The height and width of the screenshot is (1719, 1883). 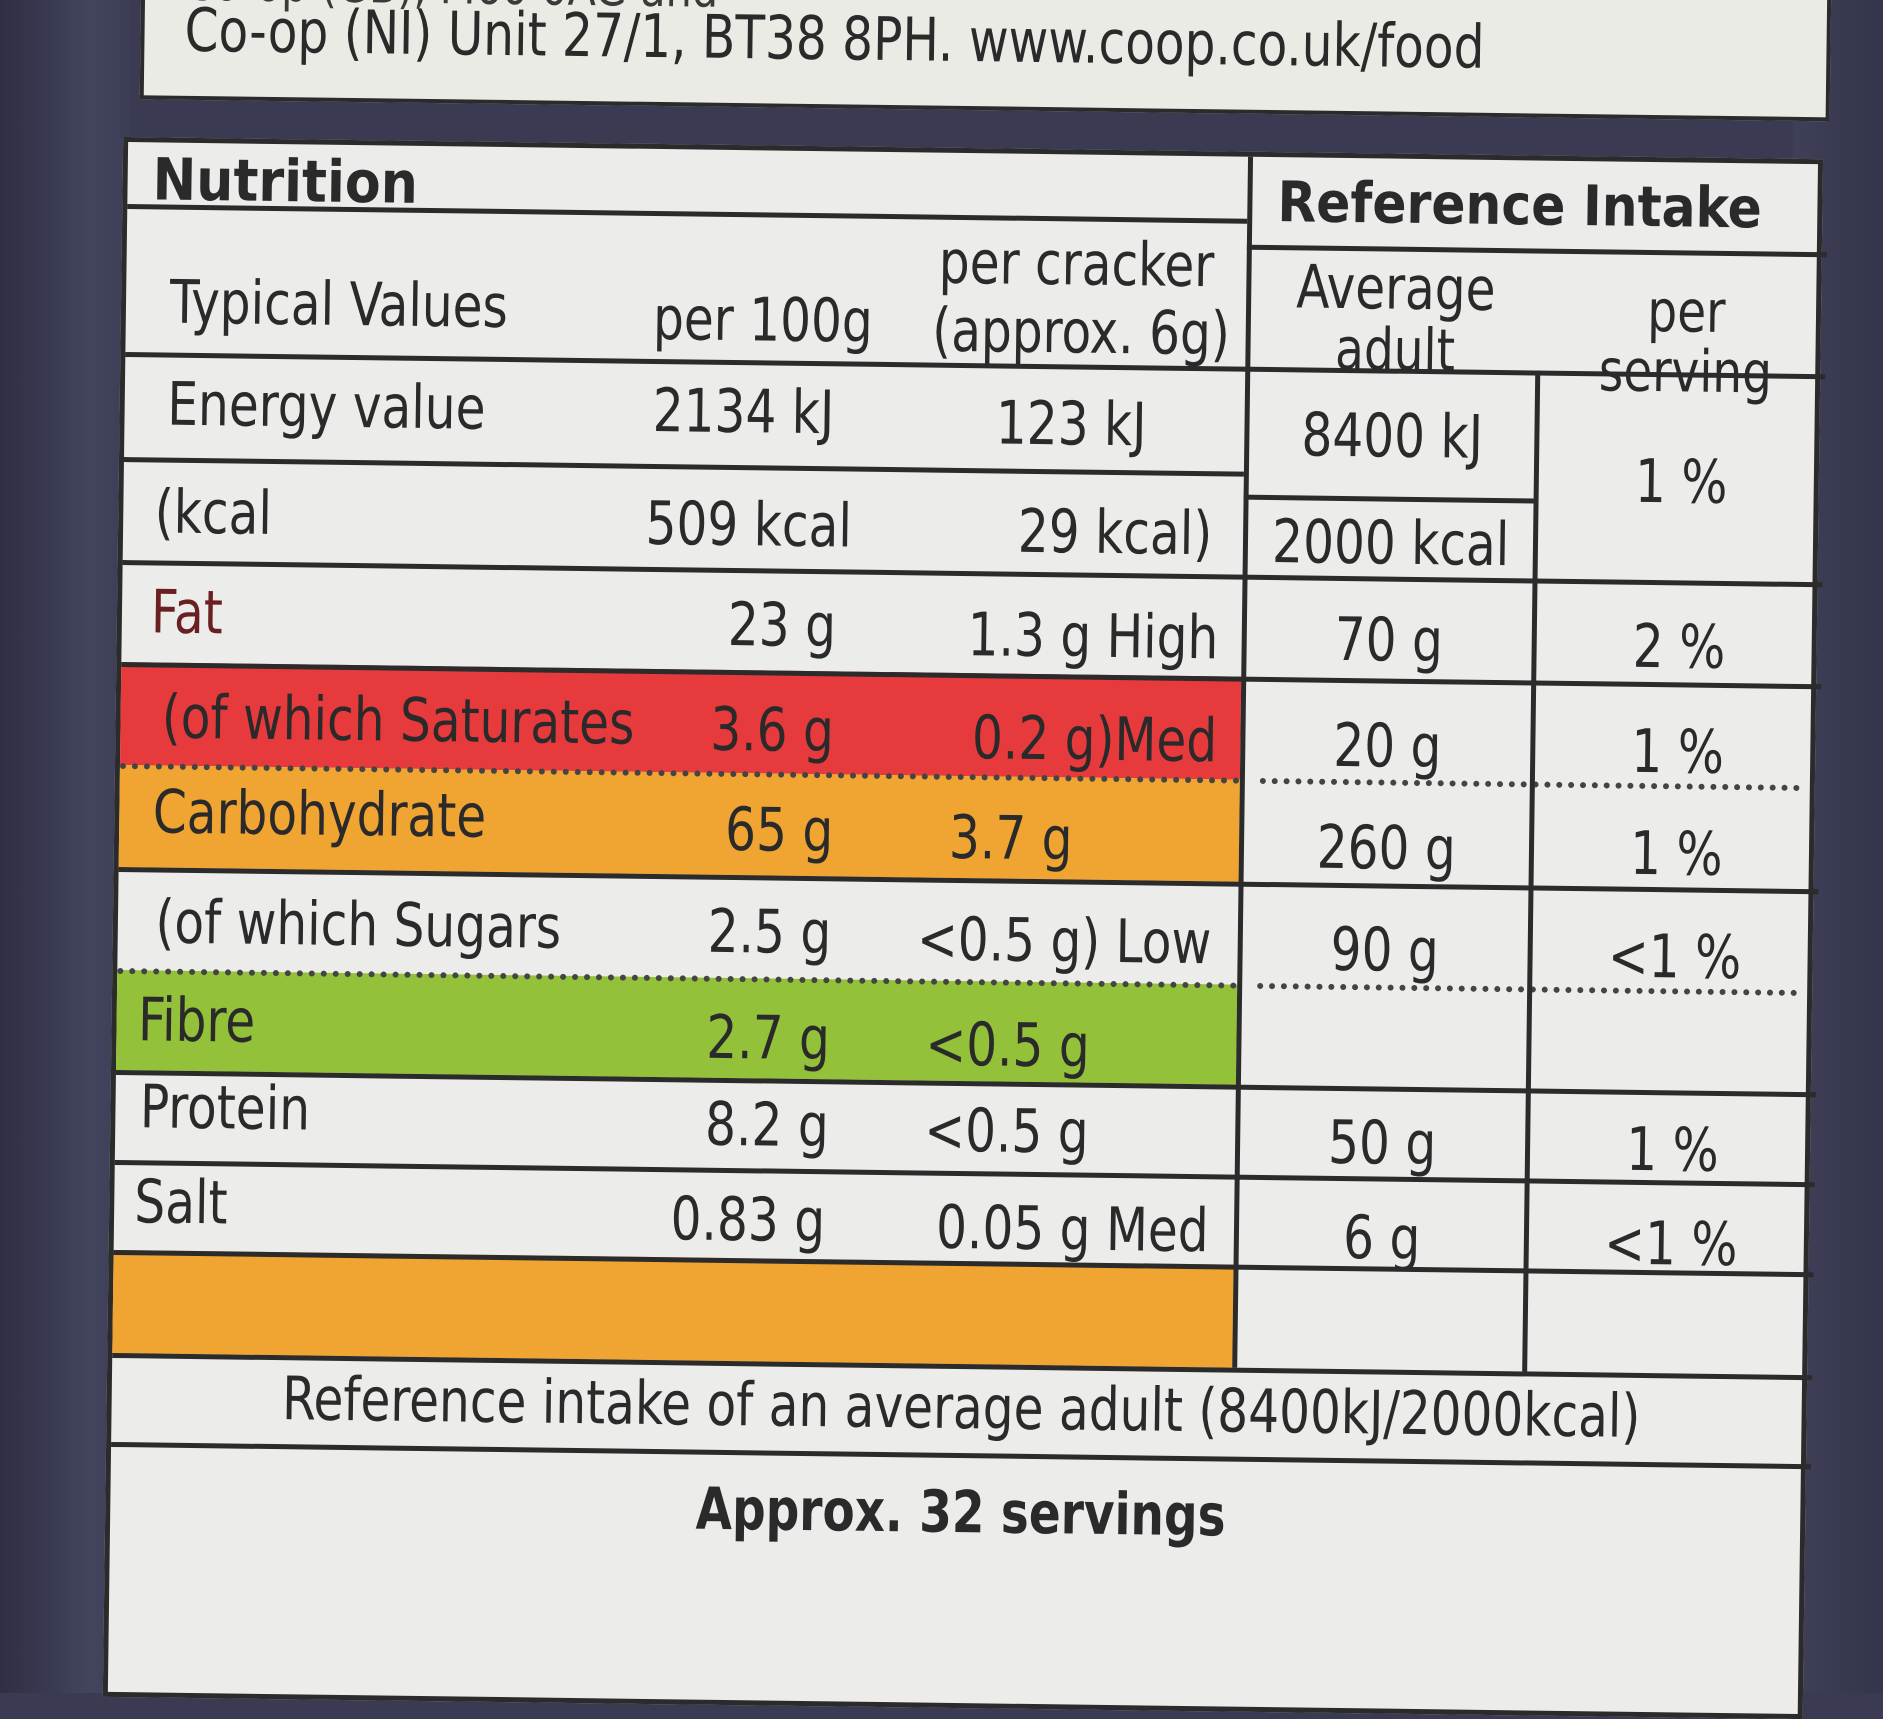 I want to click on rule-energy-ri, so click(x=1388, y=499).